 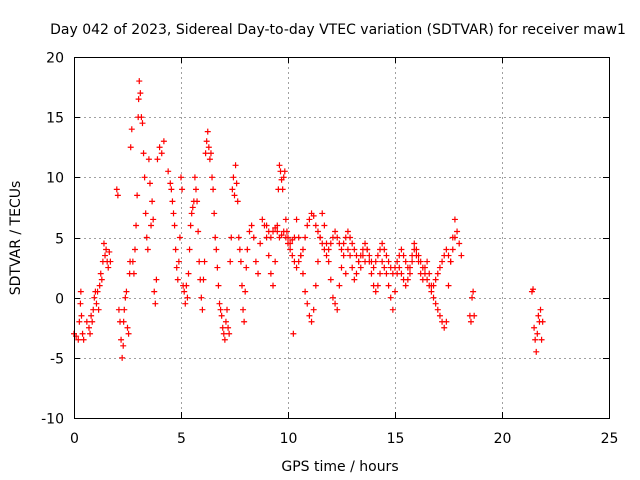 What do you see at coordinates (360, 252) in the screenshot?
I see `data-series` at bounding box center [360, 252].